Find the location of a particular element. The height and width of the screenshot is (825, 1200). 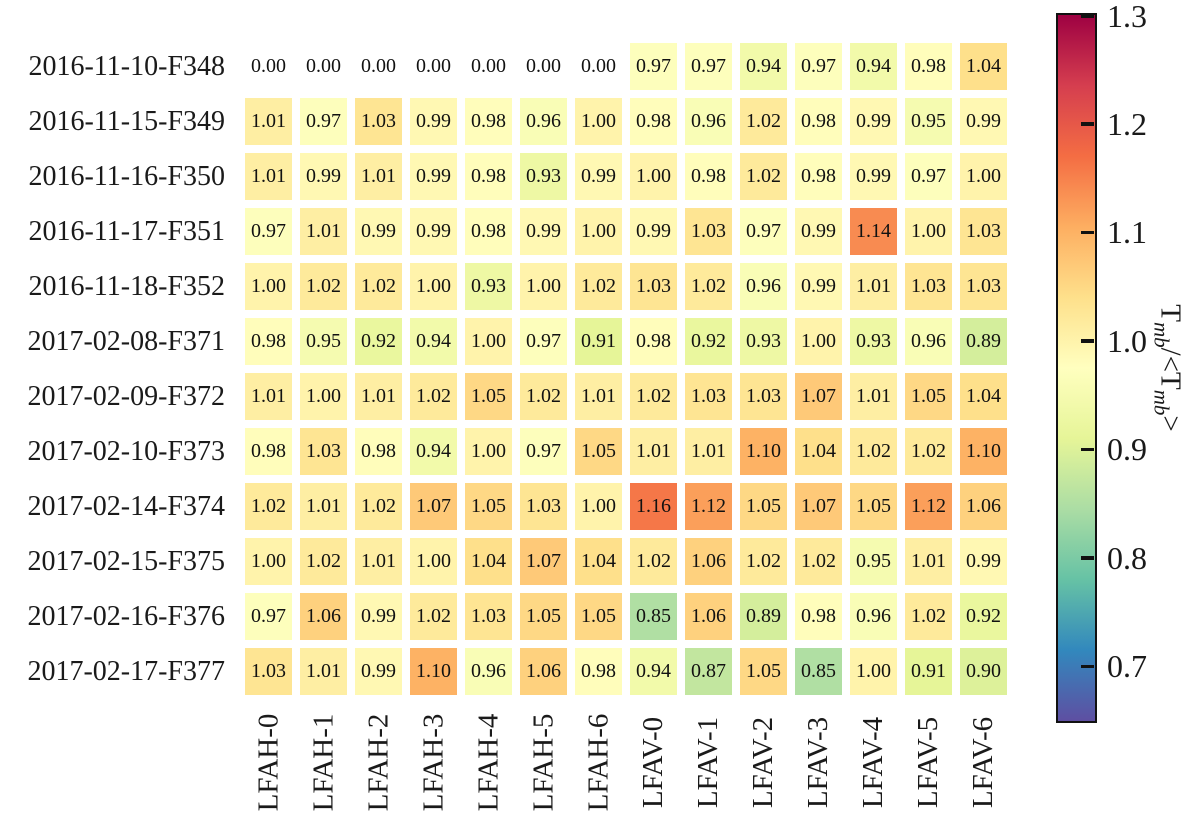

column-label-text: LFAH-5 is located at coordinates (543, 762).